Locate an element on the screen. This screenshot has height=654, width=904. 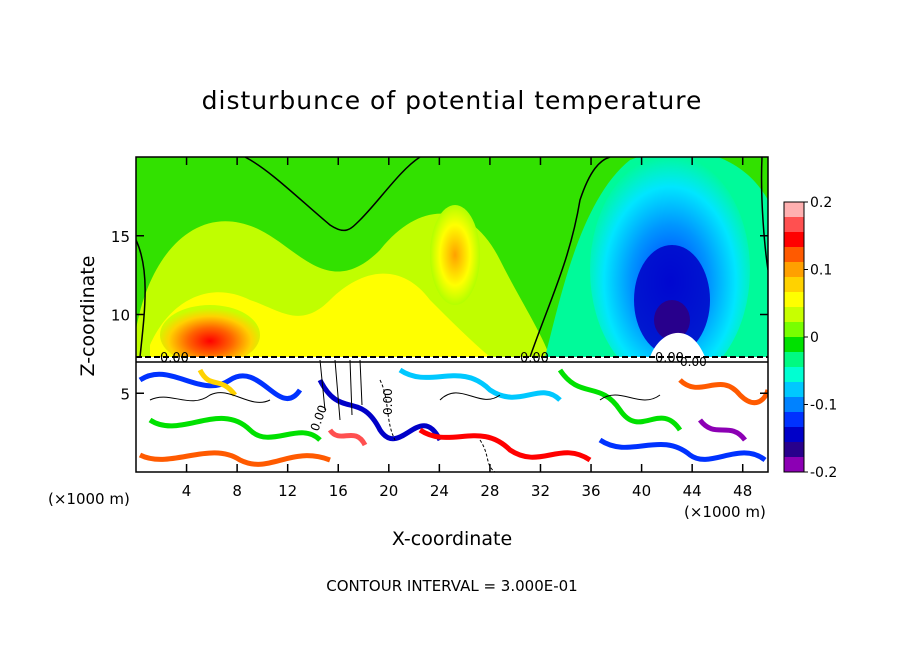
x-tick-label: 36 is located at coordinates (590, 491).